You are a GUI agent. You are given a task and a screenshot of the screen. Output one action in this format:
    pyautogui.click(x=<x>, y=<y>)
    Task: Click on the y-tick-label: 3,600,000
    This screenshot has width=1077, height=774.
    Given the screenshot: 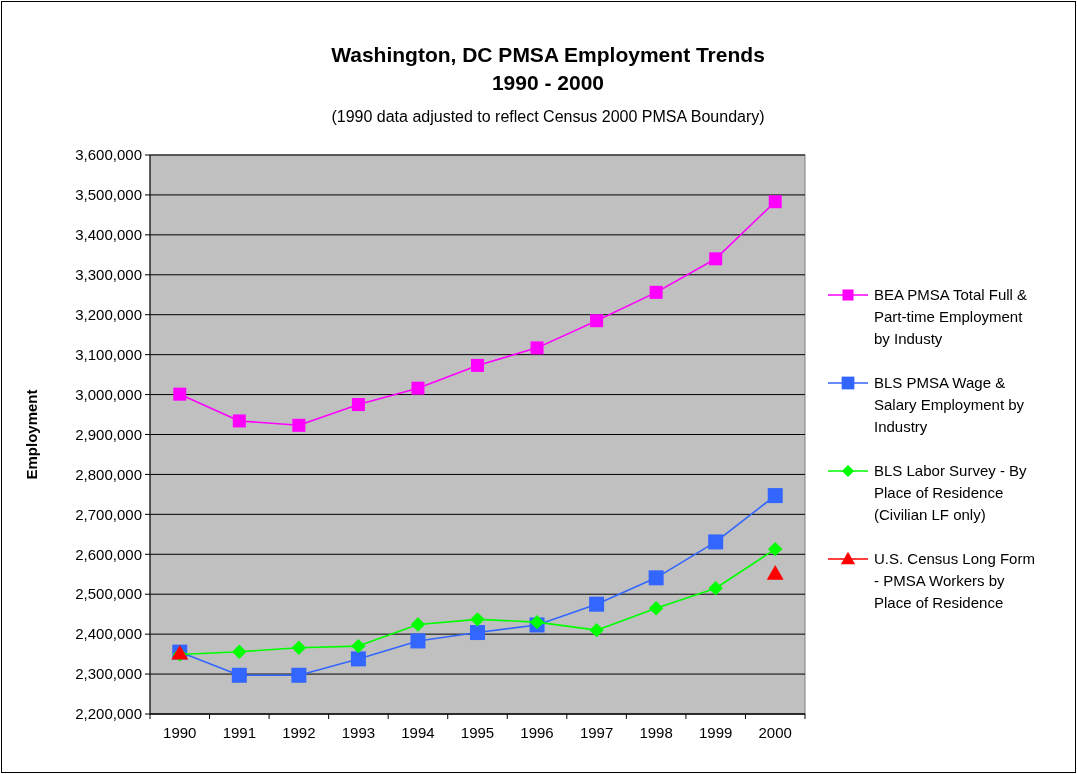 What is the action you would take?
    pyautogui.click(x=108, y=155)
    